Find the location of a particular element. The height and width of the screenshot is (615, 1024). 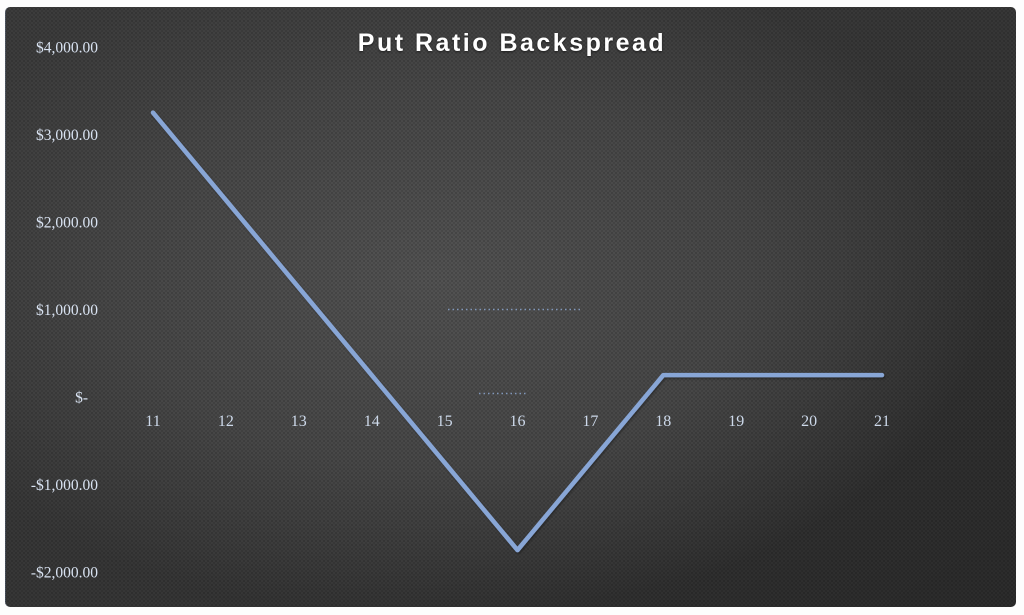

x-axis-tick-label: 14 is located at coordinates (372, 421).